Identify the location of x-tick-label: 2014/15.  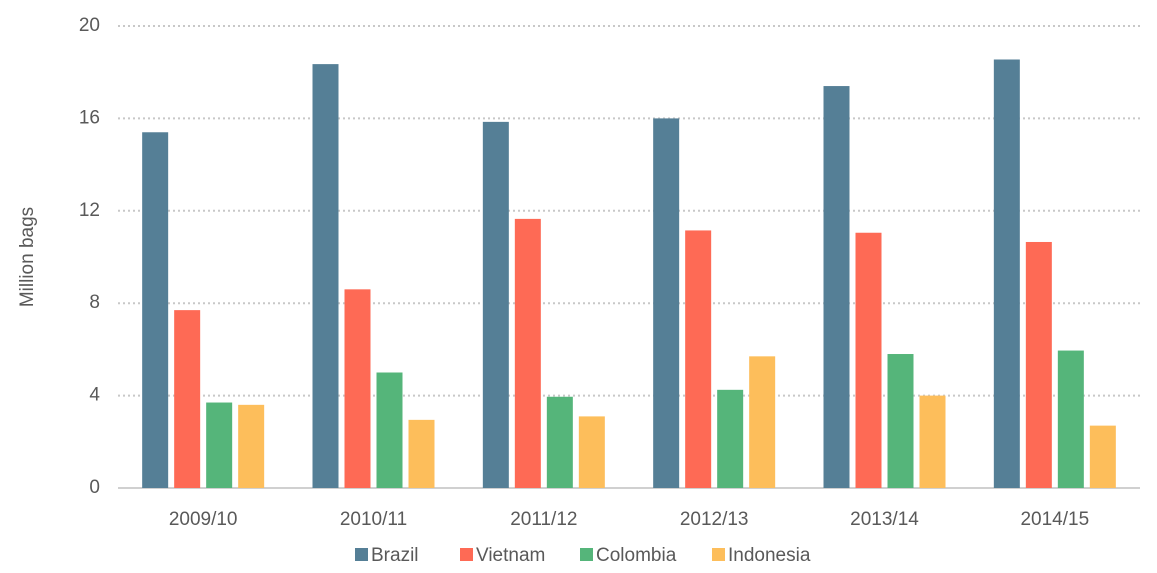
(1054, 519).